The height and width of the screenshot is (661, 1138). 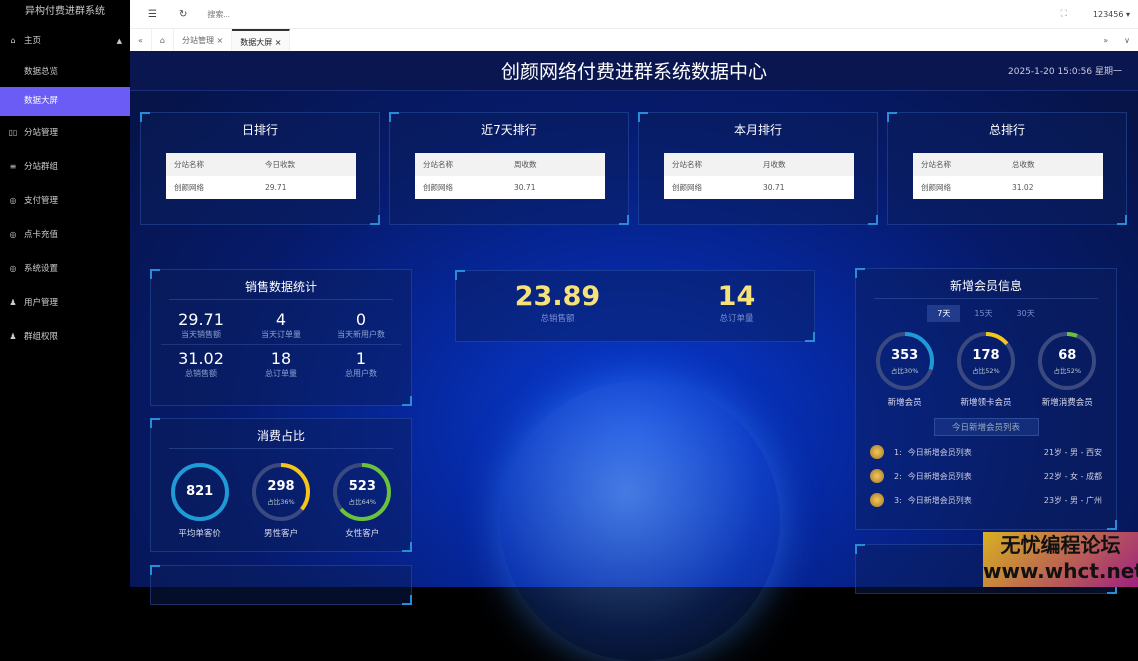 I want to click on fullscreen-icon: ⛶, so click(x=1063, y=14).